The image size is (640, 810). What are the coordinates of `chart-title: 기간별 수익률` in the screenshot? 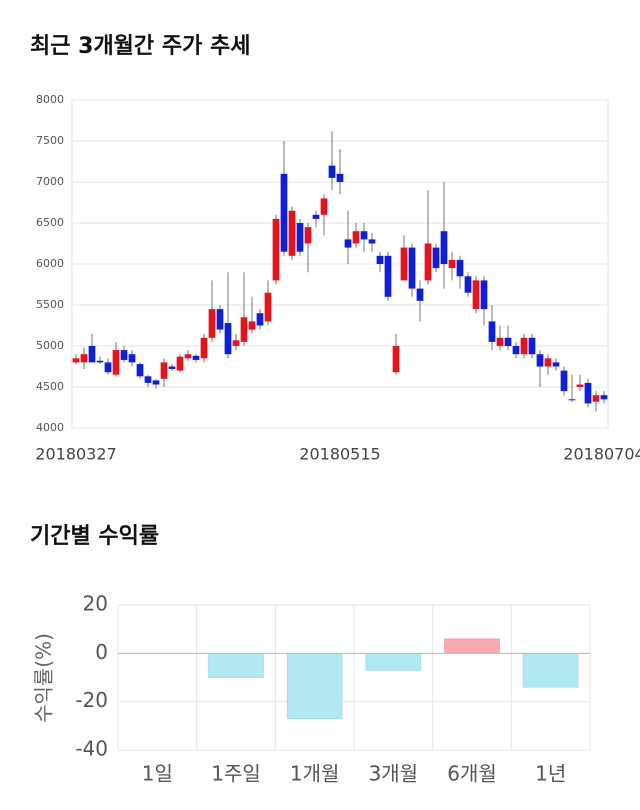 It's located at (94, 536).